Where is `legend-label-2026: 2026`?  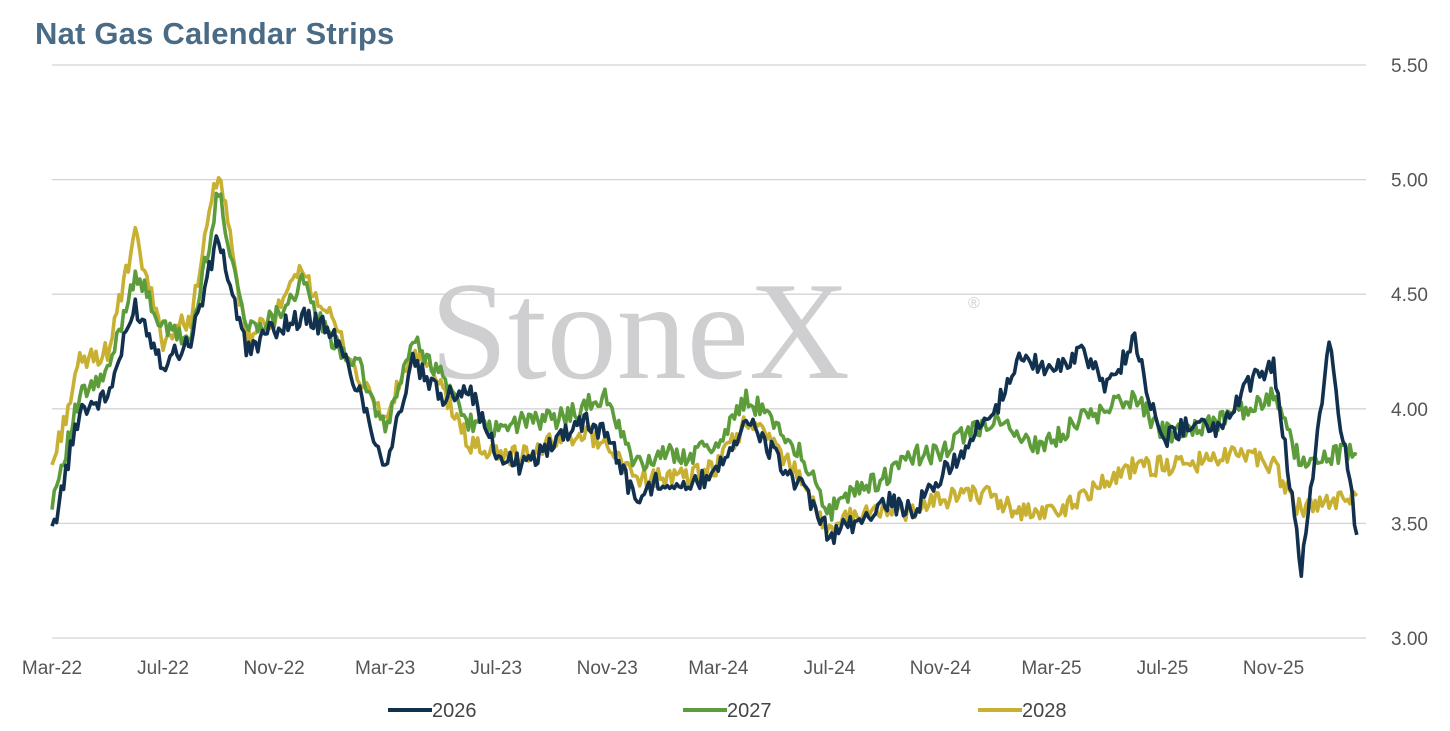 legend-label-2026: 2026 is located at coordinates (454, 711).